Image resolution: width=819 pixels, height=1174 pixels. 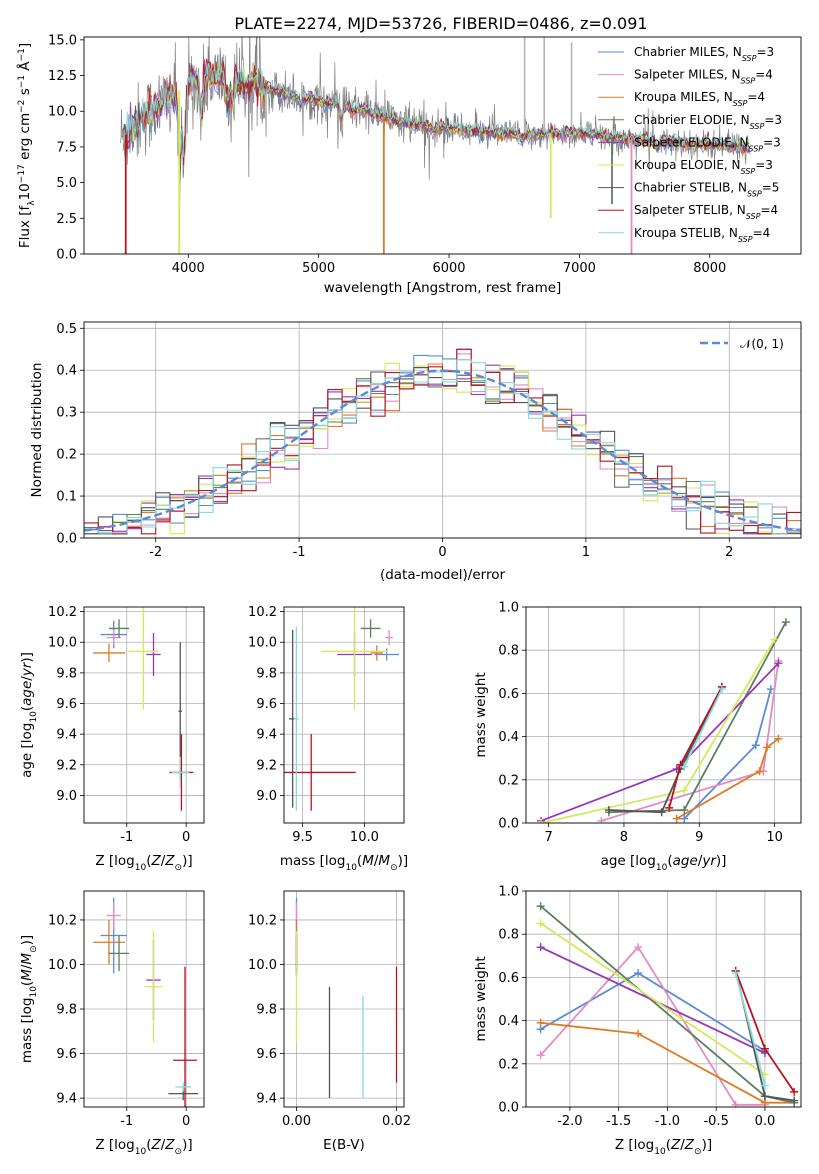 What do you see at coordinates (66, 329) in the screenshot?
I see `y-tick-label: 0.5` at bounding box center [66, 329].